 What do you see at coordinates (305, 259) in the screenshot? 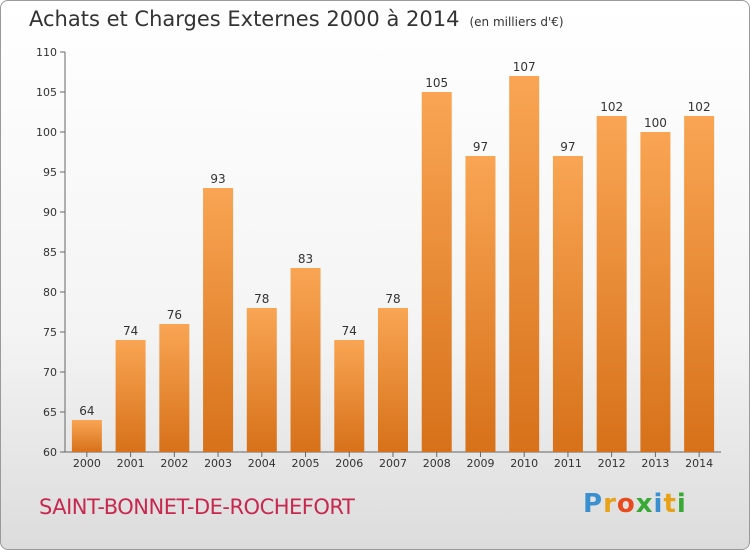
I see `bar-value-label: 83` at bounding box center [305, 259].